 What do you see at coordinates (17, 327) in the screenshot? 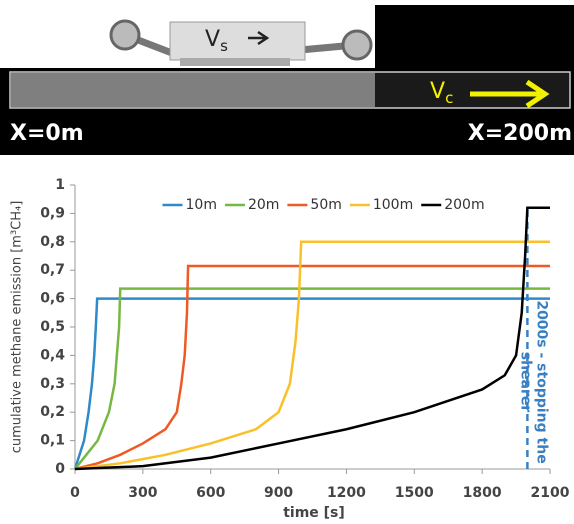
I see `y-axis-title: cumulative methane emission [m³CH₄]` at bounding box center [17, 327].